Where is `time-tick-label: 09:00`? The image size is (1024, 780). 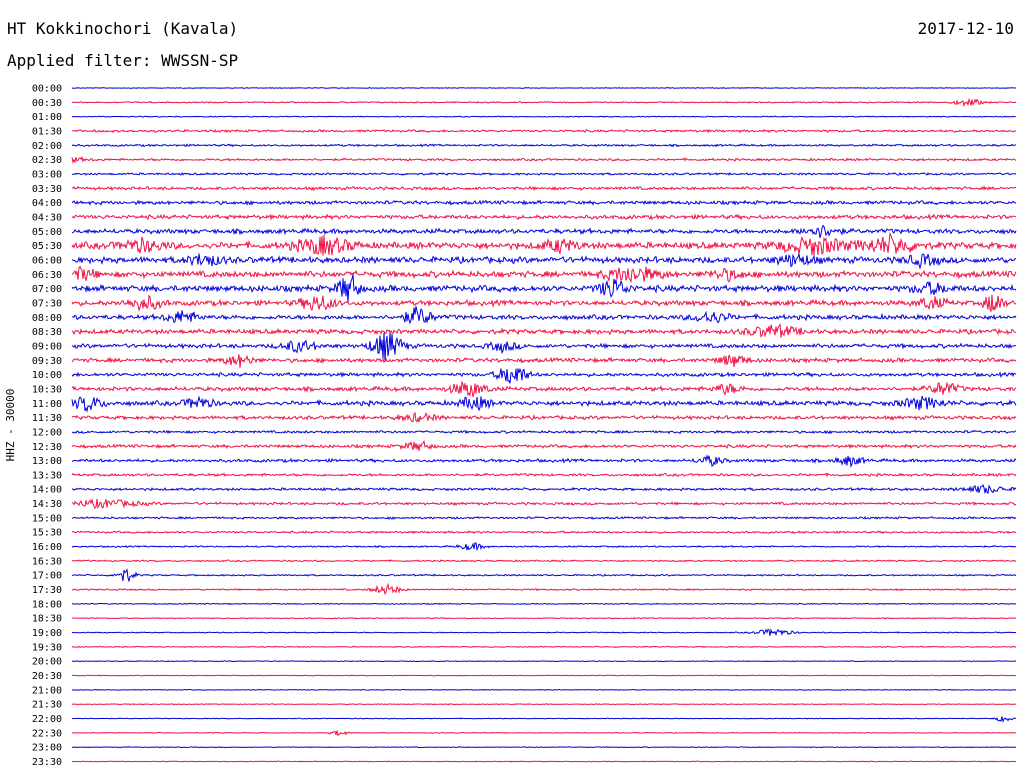
time-tick-label: 09:00 is located at coordinates (47, 346).